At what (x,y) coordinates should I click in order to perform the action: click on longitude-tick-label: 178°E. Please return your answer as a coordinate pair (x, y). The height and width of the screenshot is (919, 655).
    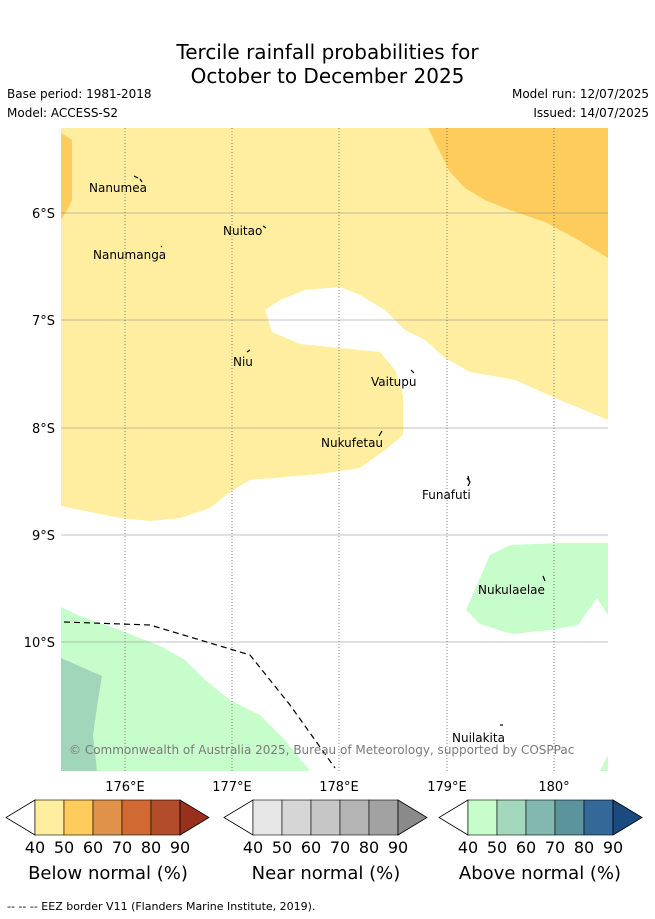
    Looking at the image, I should click on (339, 787).